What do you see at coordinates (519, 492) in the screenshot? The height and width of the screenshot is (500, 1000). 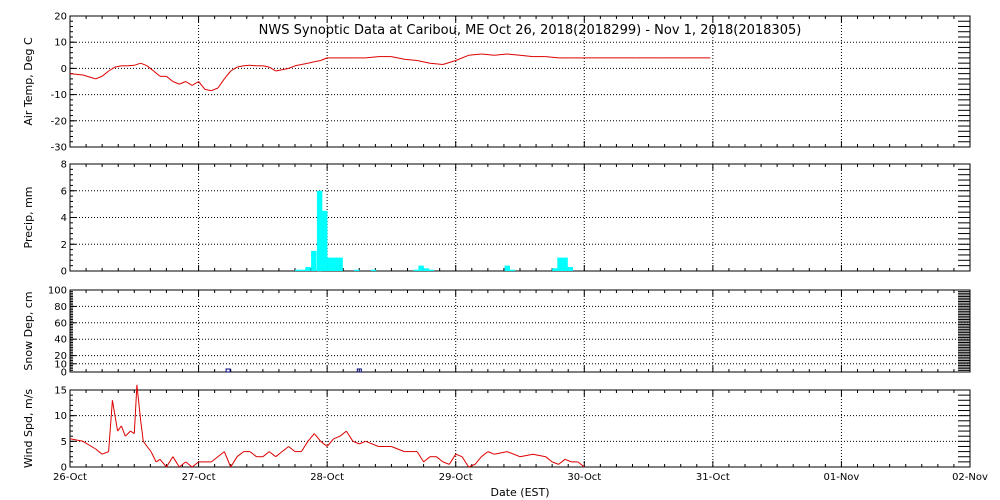 I see `x-axis-label: Date (EST)` at bounding box center [519, 492].